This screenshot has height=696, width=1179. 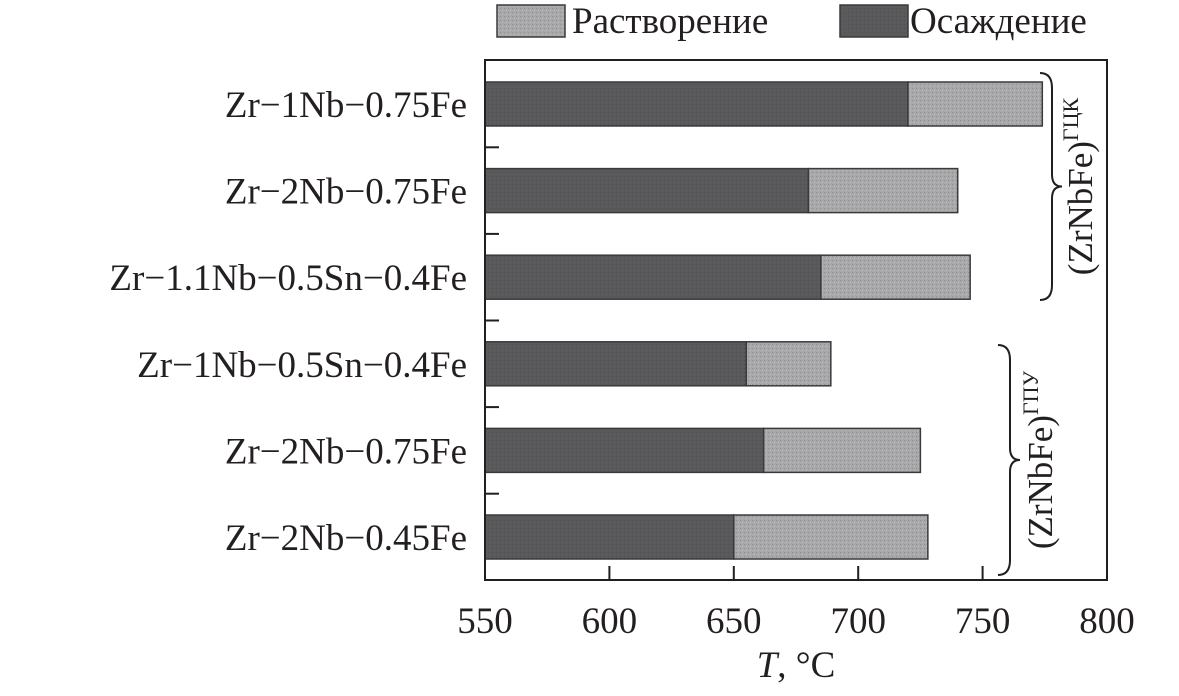 What do you see at coordinates (346, 105) in the screenshot?
I see `category-label: Zr−1Nb−0.75Fe` at bounding box center [346, 105].